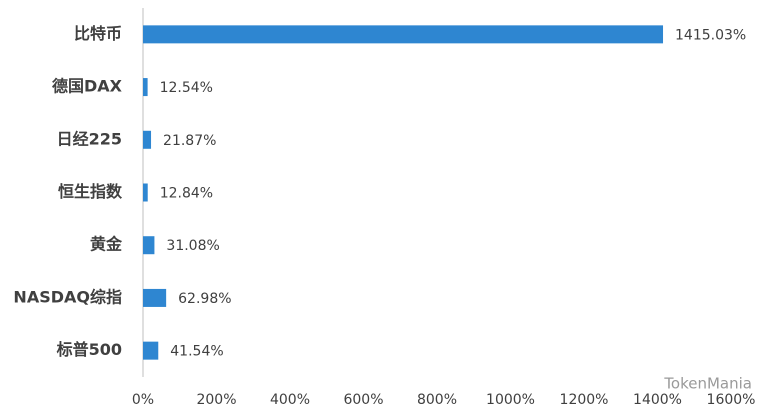  Describe the element at coordinates (87, 86) in the screenshot. I see `category-label: 德国DAX` at that location.